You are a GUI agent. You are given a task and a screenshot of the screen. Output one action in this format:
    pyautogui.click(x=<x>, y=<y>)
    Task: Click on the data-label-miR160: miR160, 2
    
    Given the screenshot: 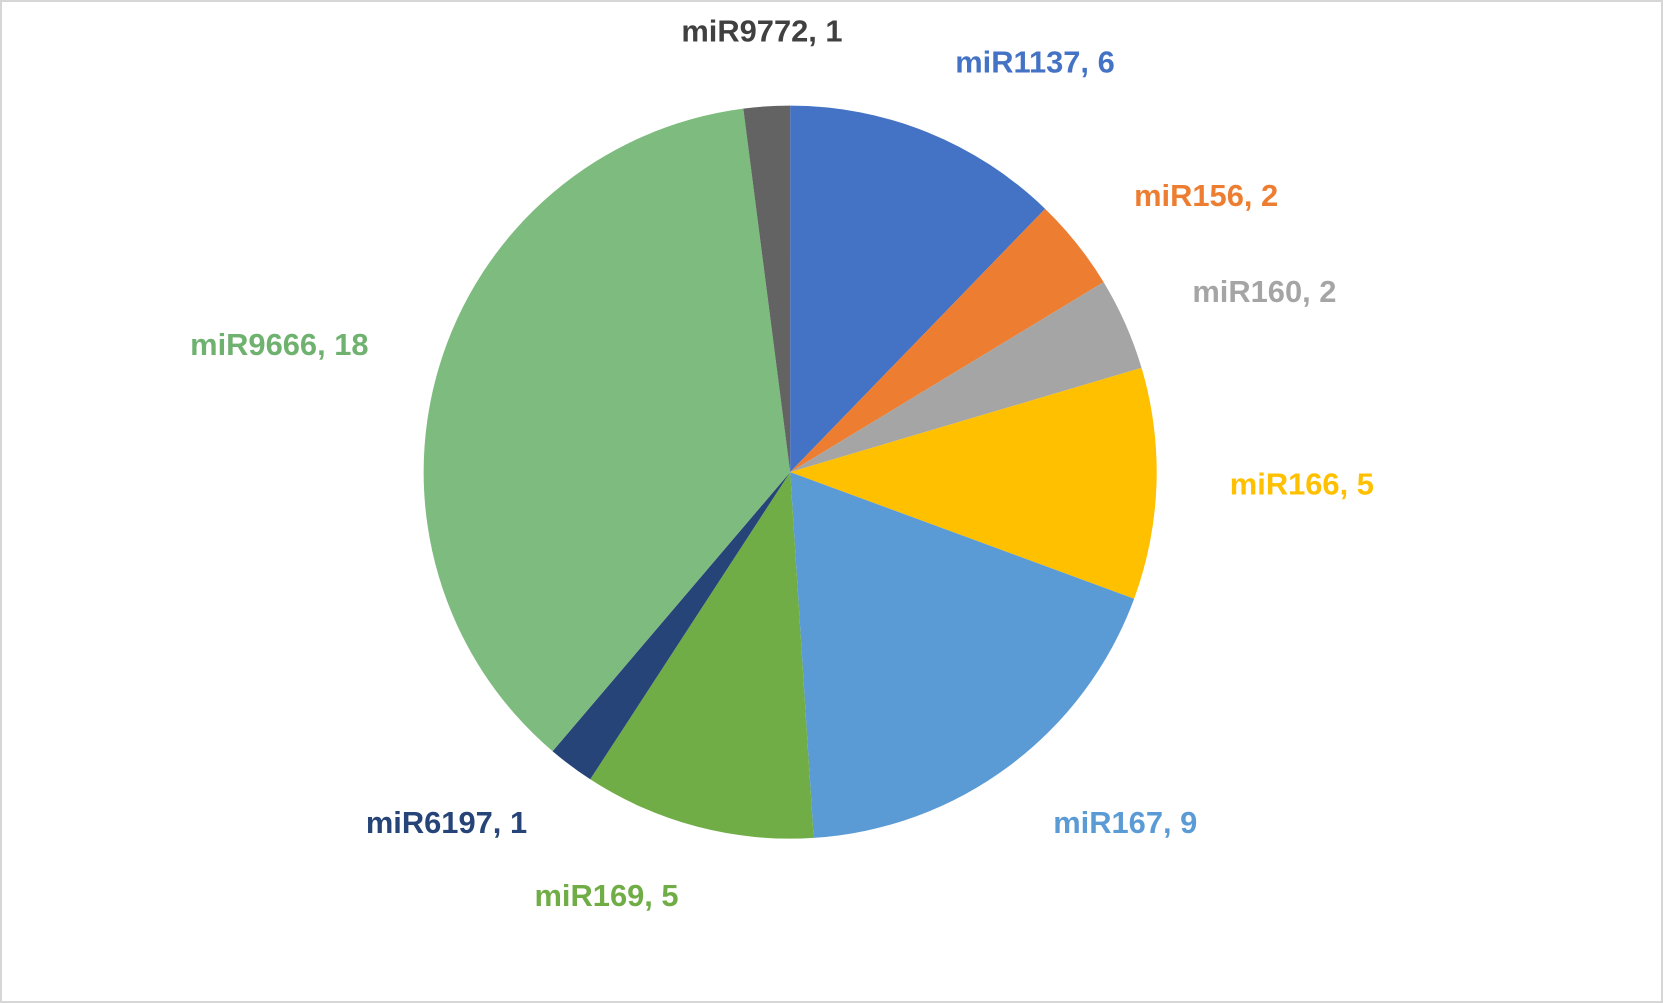 What is the action you would take?
    pyautogui.click(x=1264, y=291)
    